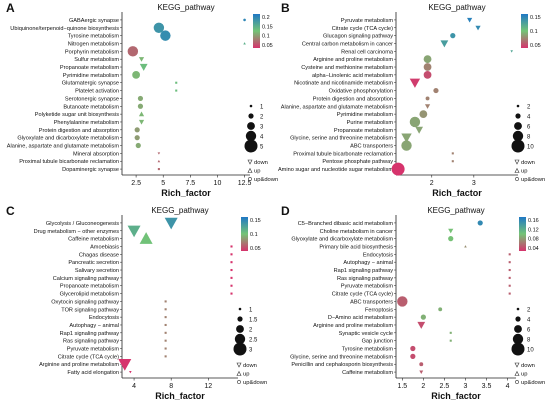  I want to click on category-label: Proximal tubule bicarbonate reclamation, so click(343, 154).